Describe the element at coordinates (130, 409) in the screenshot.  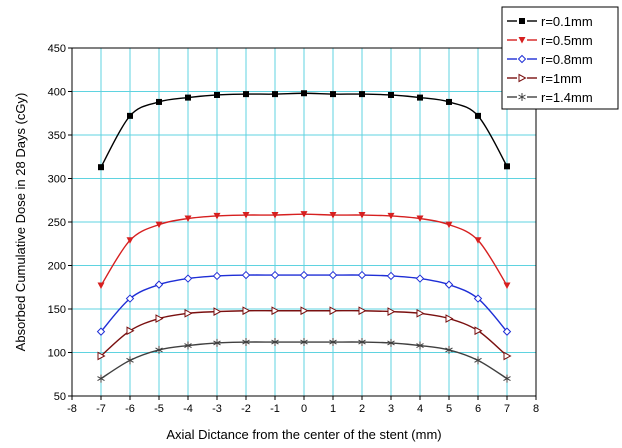
I see `x-tick-label: -6` at that location.